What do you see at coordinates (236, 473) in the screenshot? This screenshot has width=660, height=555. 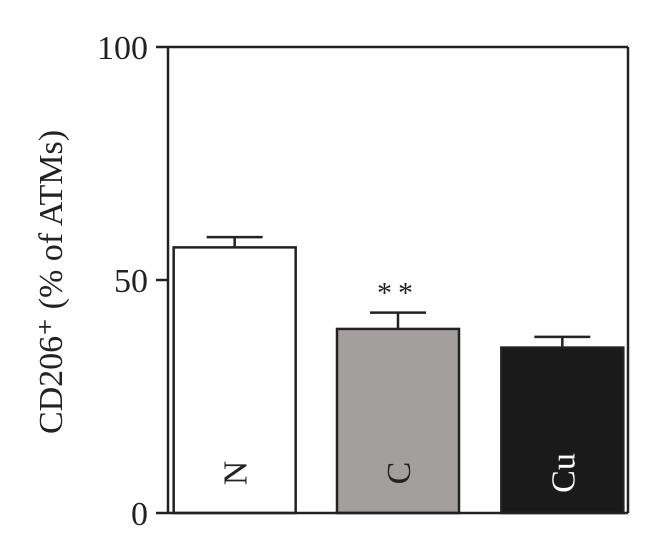 I see `category-label: N` at bounding box center [236, 473].